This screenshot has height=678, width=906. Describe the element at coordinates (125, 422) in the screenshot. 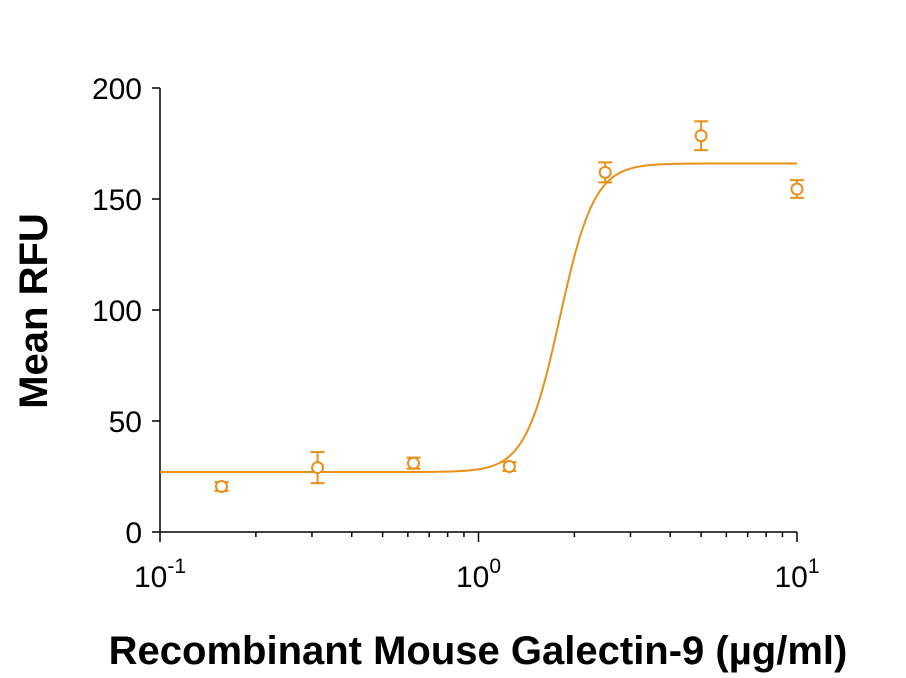

I see `y-tick-label: 50` at that location.